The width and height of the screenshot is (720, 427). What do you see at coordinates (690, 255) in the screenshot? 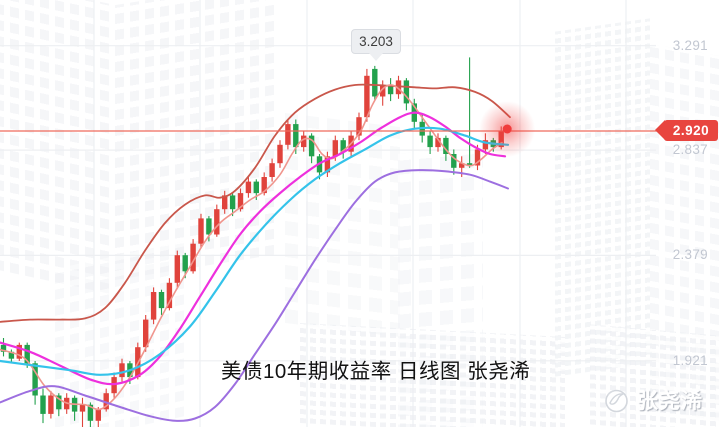
I see `y-axis-label: 2.379` at bounding box center [690, 255].